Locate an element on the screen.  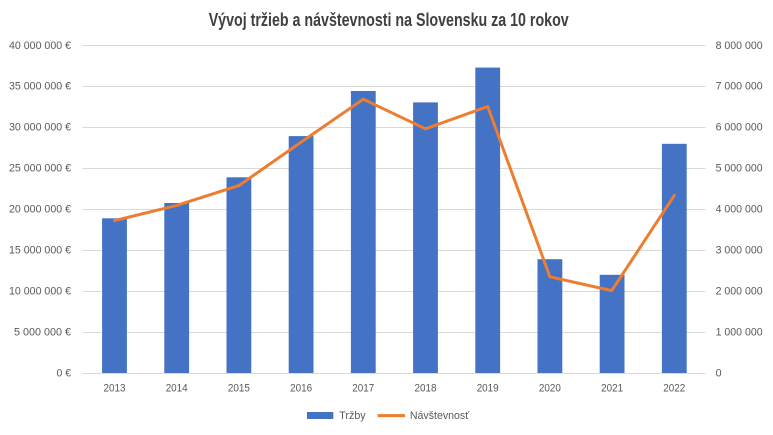
svg-text: 10 000 000 € is located at coordinates (40, 291).